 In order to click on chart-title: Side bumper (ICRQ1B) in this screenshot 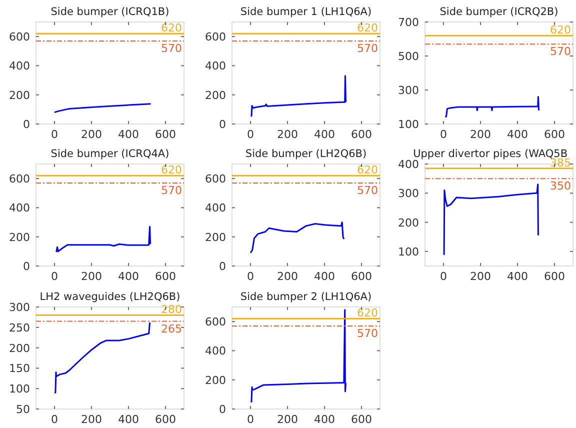, I will do `click(110, 12)`.